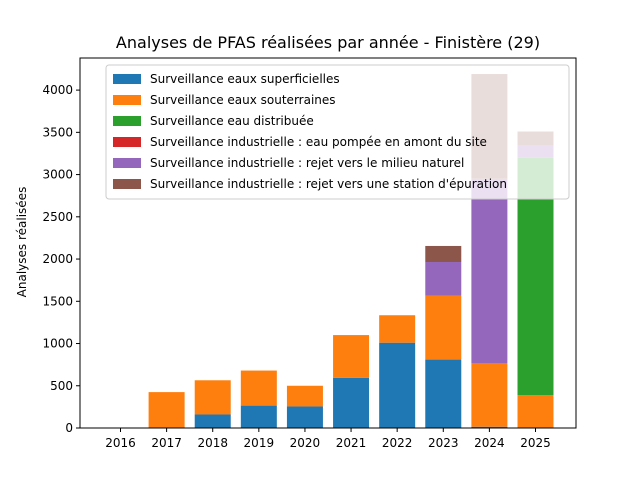 The width and height of the screenshot is (640, 480). Describe the element at coordinates (245, 79) in the screenshot. I see `legend-label: Surveillance eaux superficielles` at that location.